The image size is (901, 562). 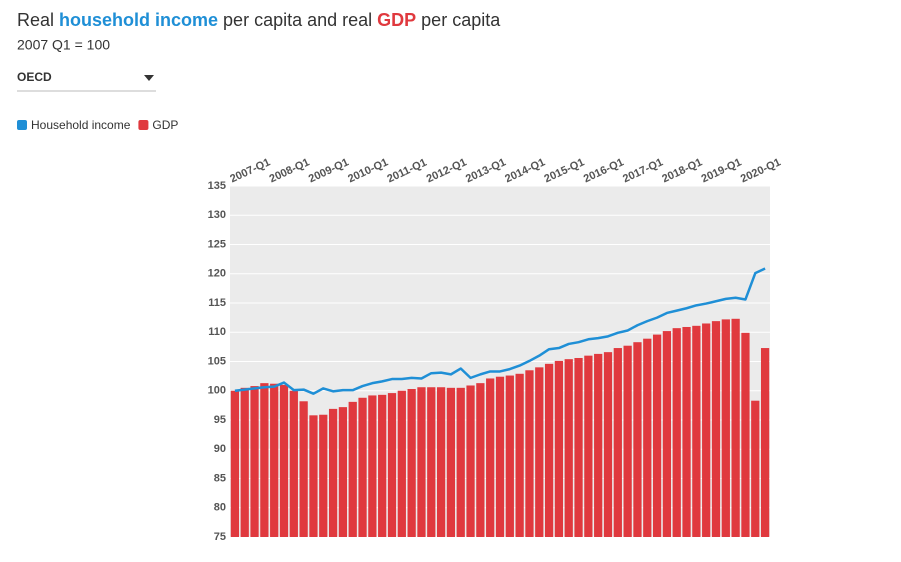 What do you see at coordinates (722, 170) in the screenshot?
I see `x-tick-label: 2019-Q1` at bounding box center [722, 170].